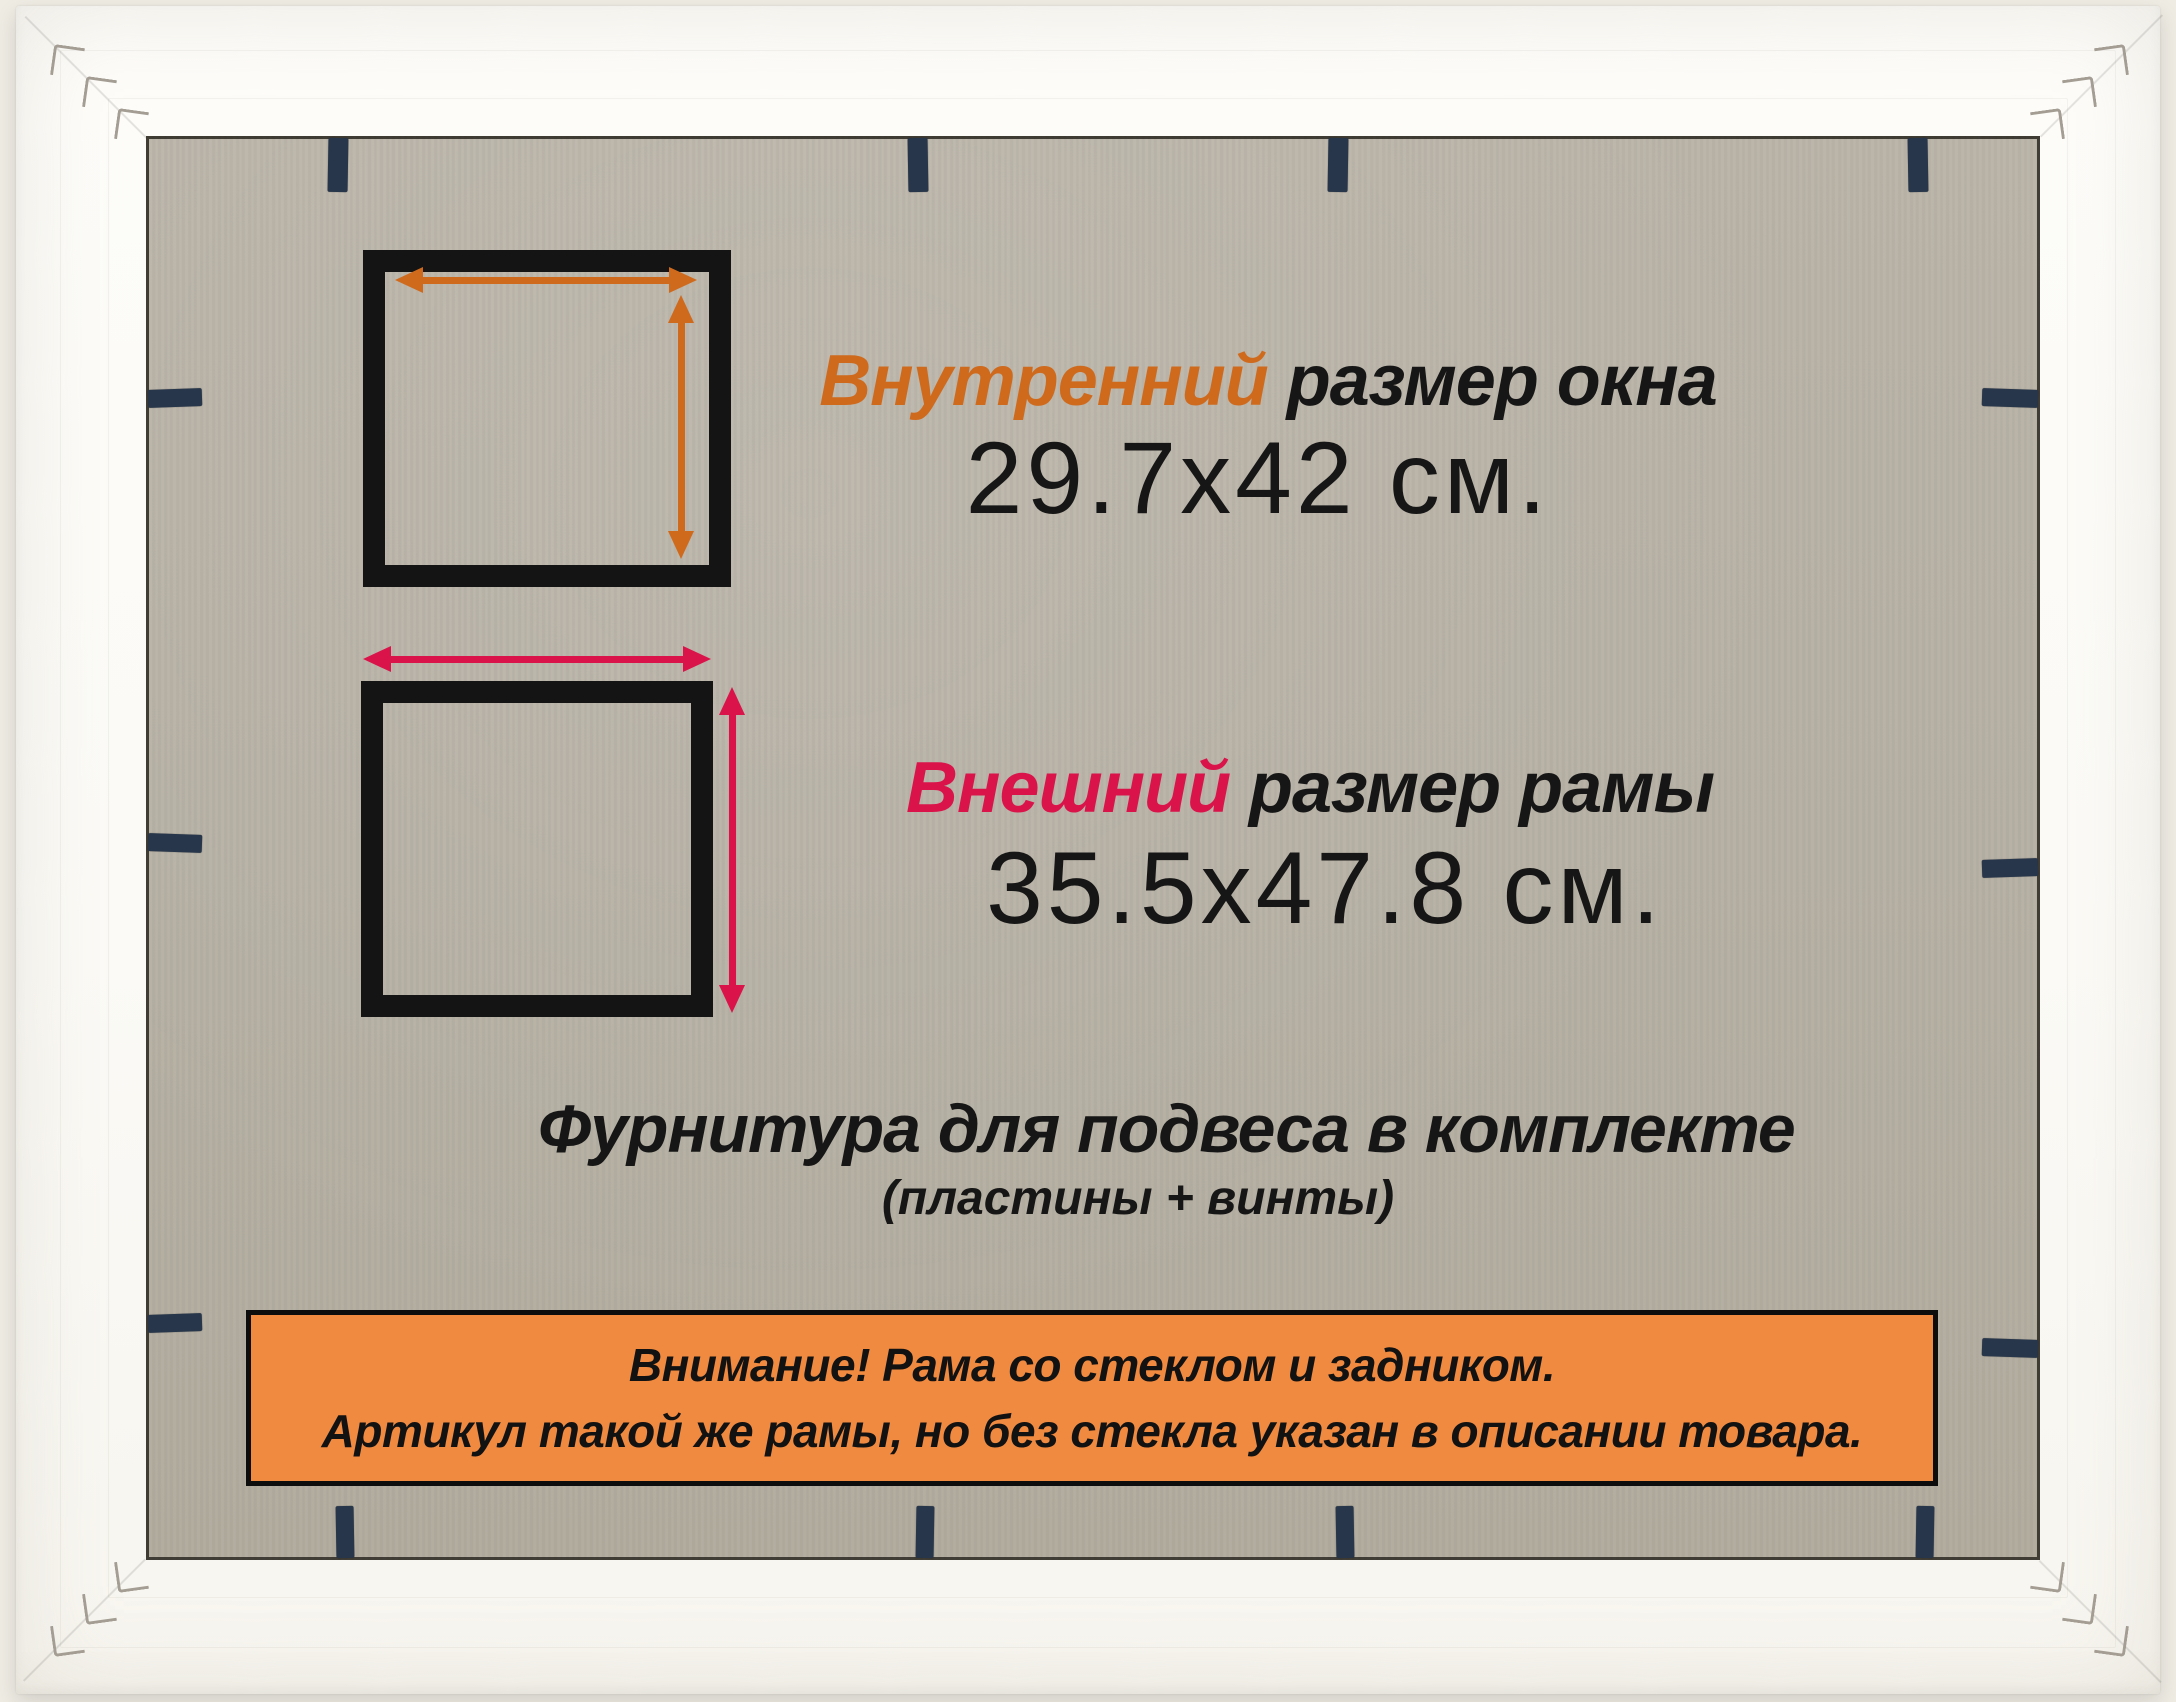 Image resolution: width=2176 pixels, height=1702 pixels. Describe the element at coordinates (1068, 788) in the screenshot. I see `outer-size-heading-accent: Внешний` at that location.